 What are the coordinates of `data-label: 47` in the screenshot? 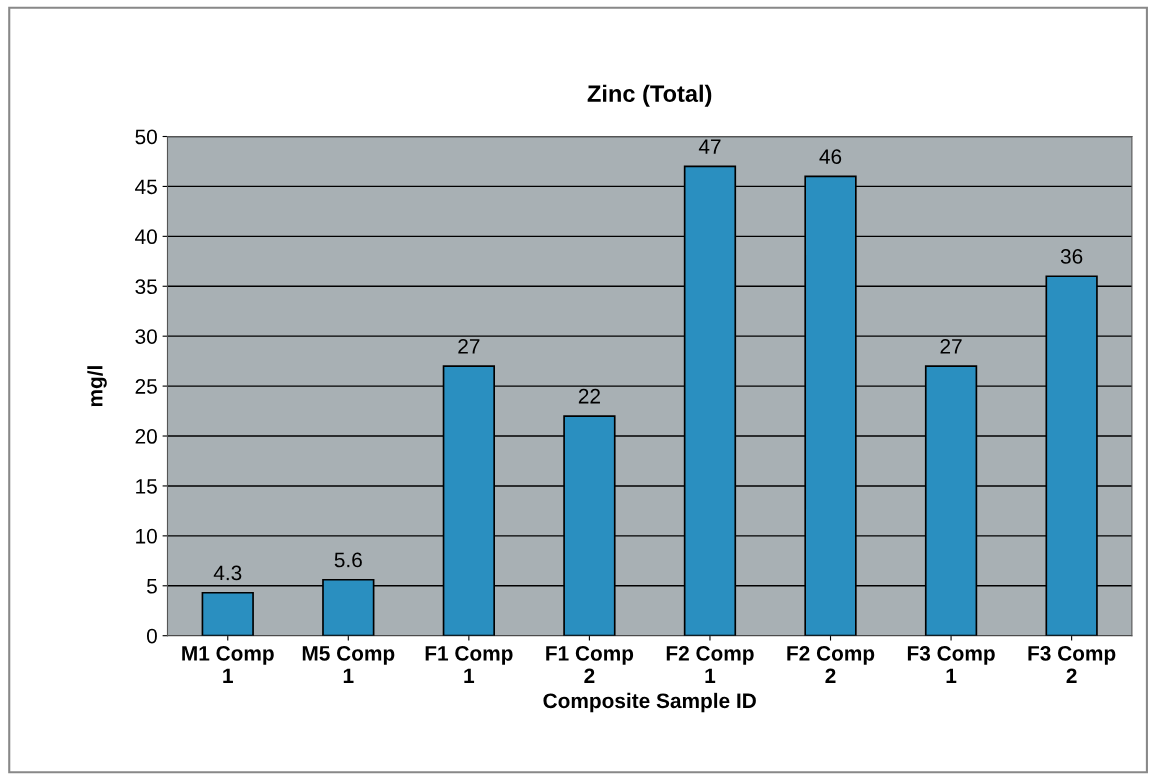 It's located at (709, 146).